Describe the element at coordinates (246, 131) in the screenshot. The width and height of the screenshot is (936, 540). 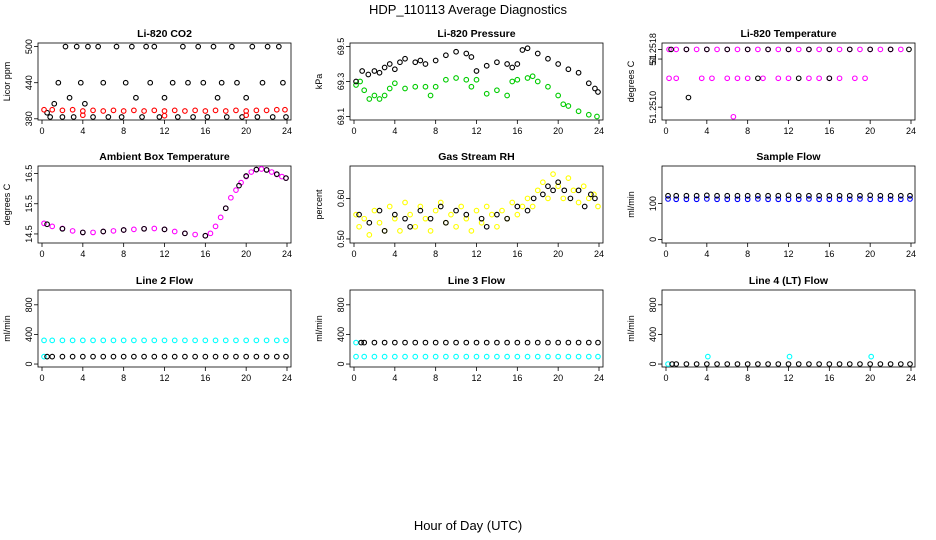
I see `x-tick-label: 20` at that location.